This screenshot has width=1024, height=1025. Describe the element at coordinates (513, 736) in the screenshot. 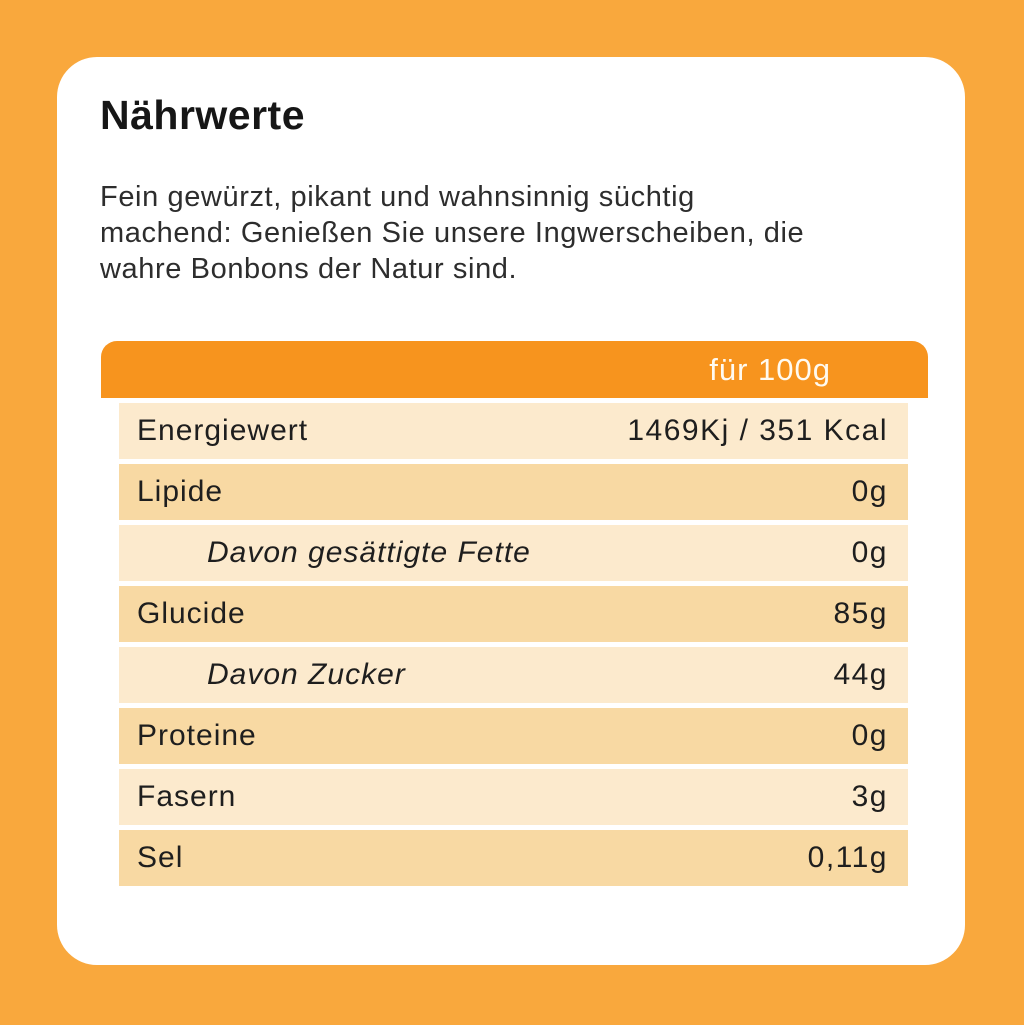

I see `table-row: Proteine 0g` at that location.